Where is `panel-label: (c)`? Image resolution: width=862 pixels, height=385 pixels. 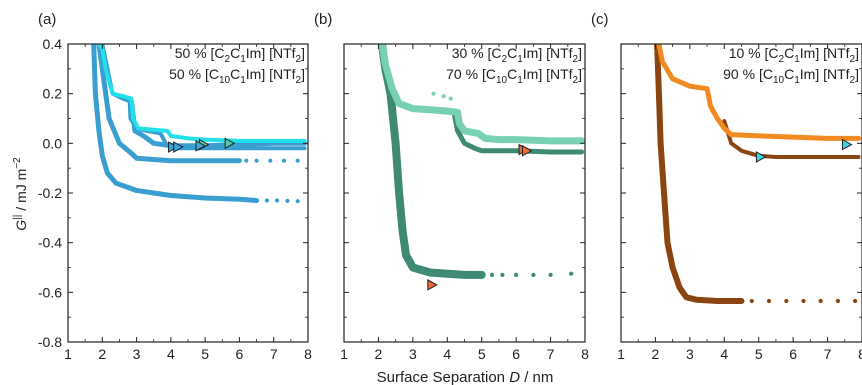
panel-label: (c) is located at coordinates (600, 19).